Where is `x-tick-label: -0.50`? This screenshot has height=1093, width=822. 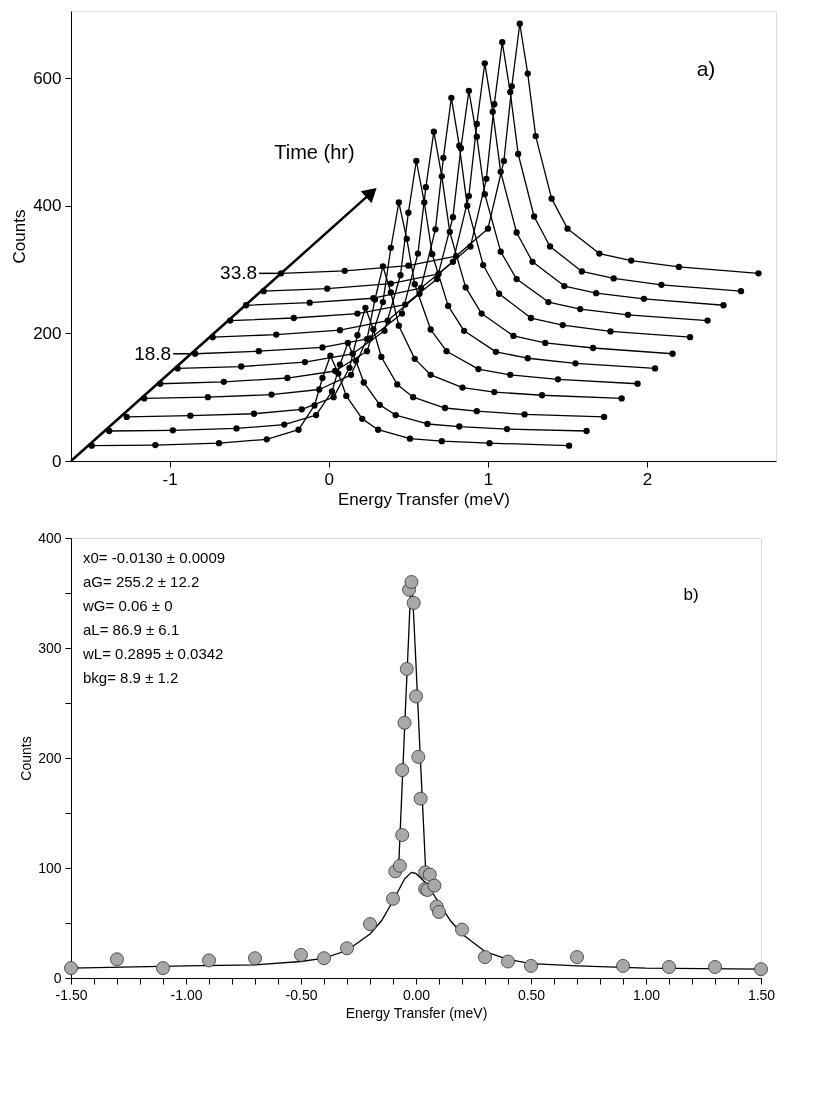 x-tick-label: -0.50 is located at coordinates (301, 994).